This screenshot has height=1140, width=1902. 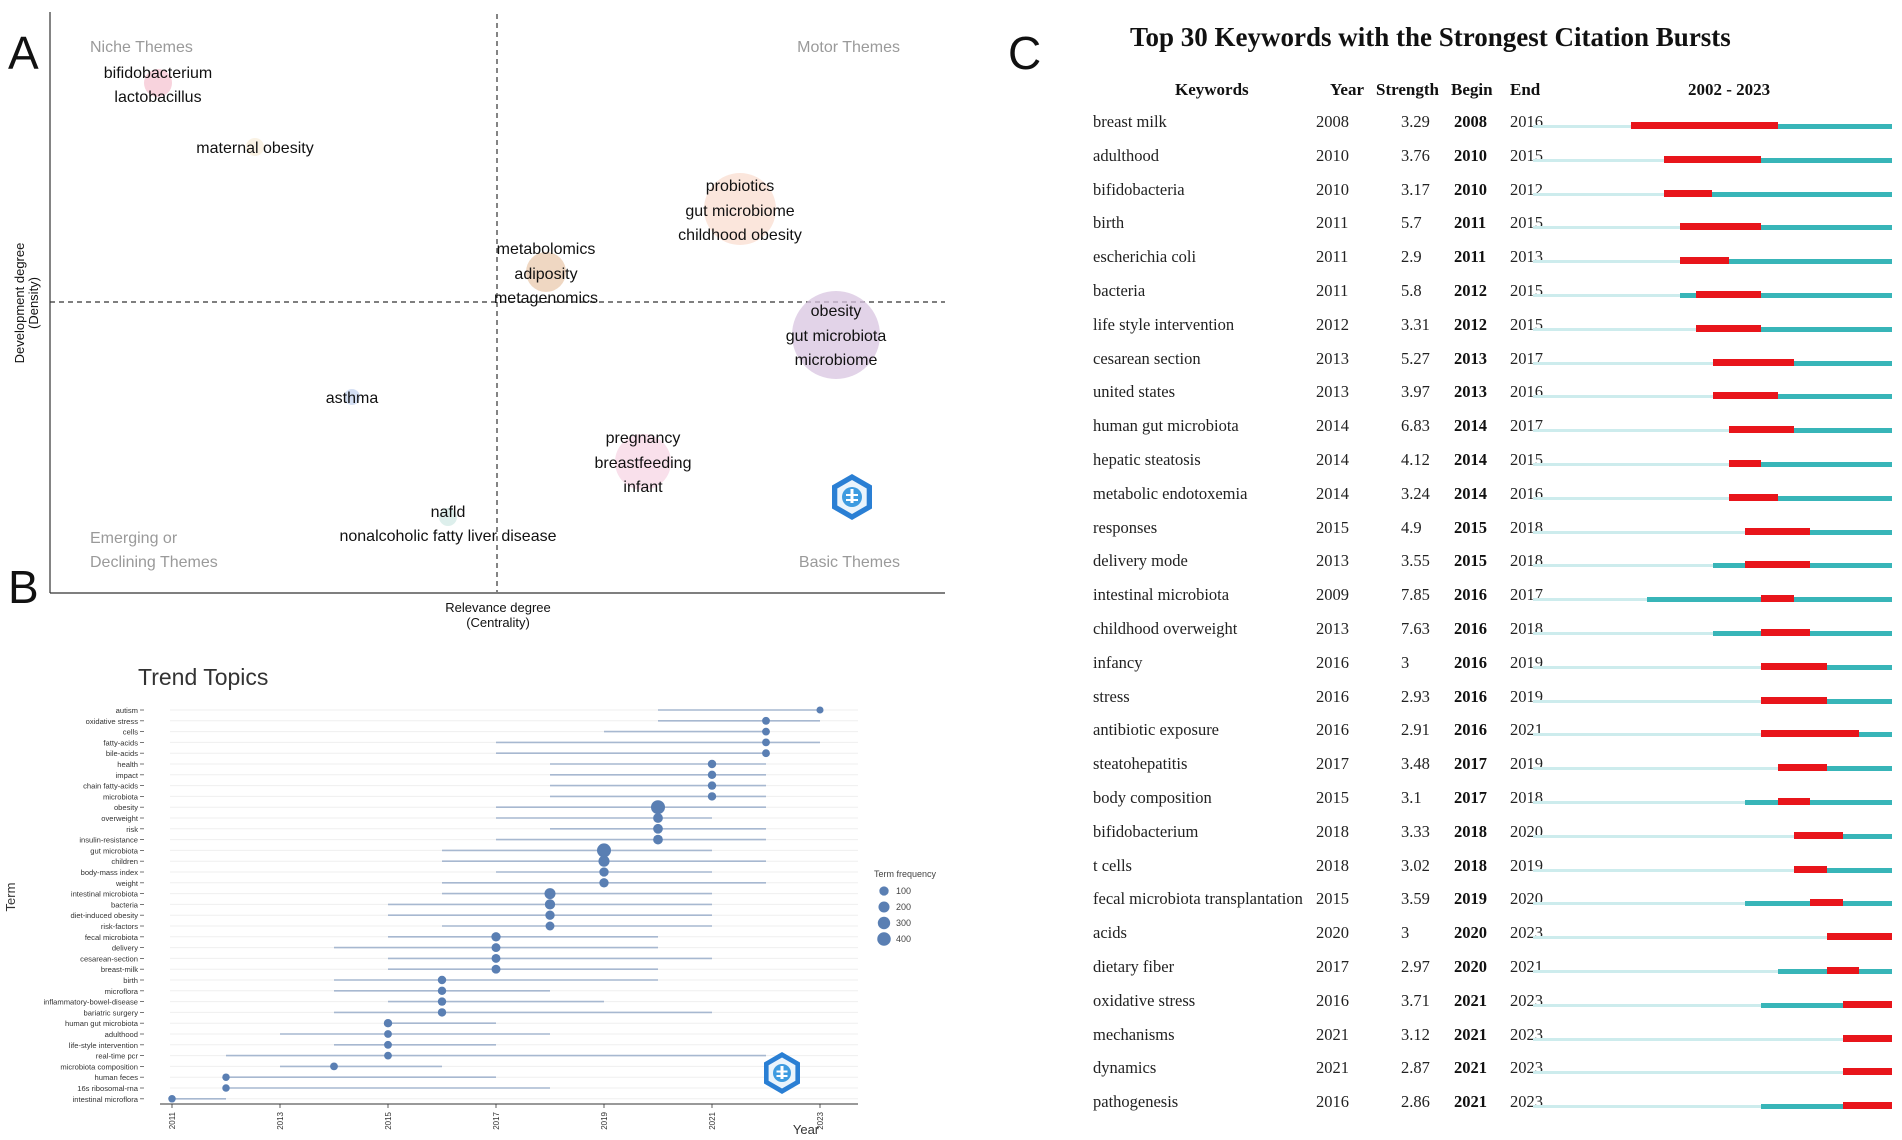 What do you see at coordinates (1470, 426) in the screenshot?
I see `burst-begin: 2014` at bounding box center [1470, 426].